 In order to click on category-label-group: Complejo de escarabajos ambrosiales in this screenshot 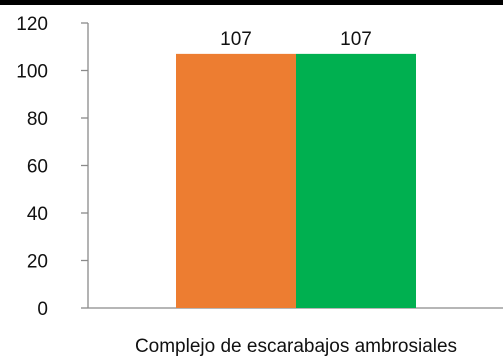, I will do `click(296, 346)`.